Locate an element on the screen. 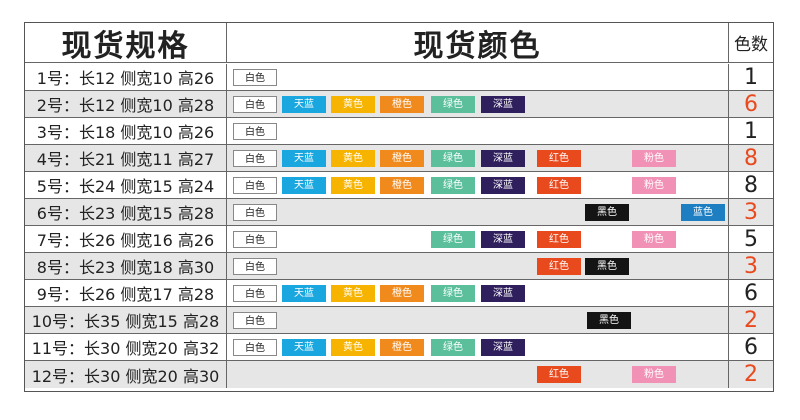 The height and width of the screenshot is (420, 800). spec-cell: 12号：长30 侧宽20 高30 is located at coordinates (126, 374).